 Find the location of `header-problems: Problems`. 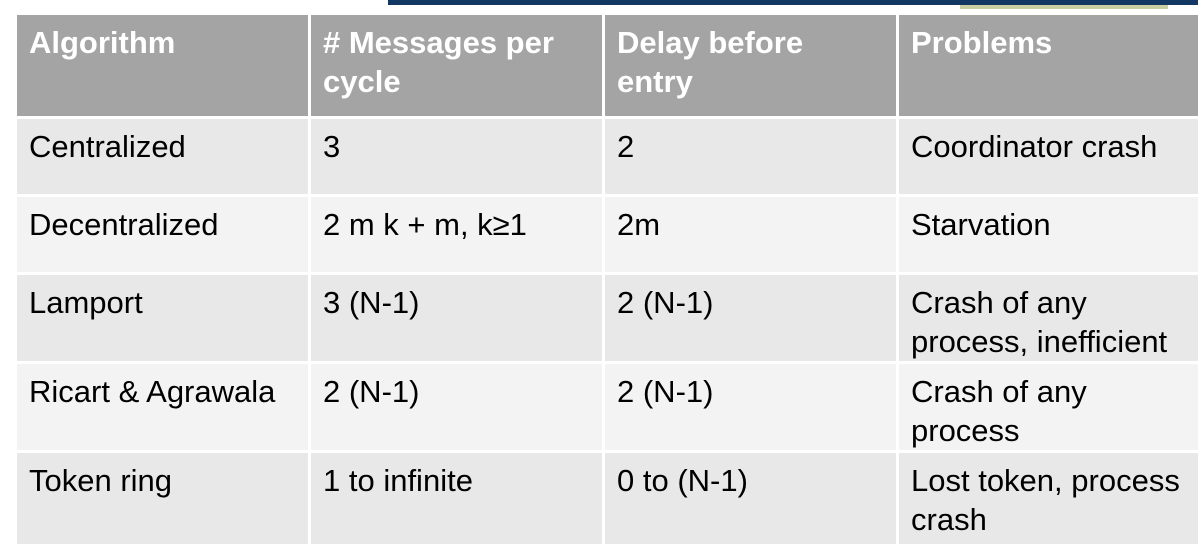

header-problems: Problems is located at coordinates (1047, 65).